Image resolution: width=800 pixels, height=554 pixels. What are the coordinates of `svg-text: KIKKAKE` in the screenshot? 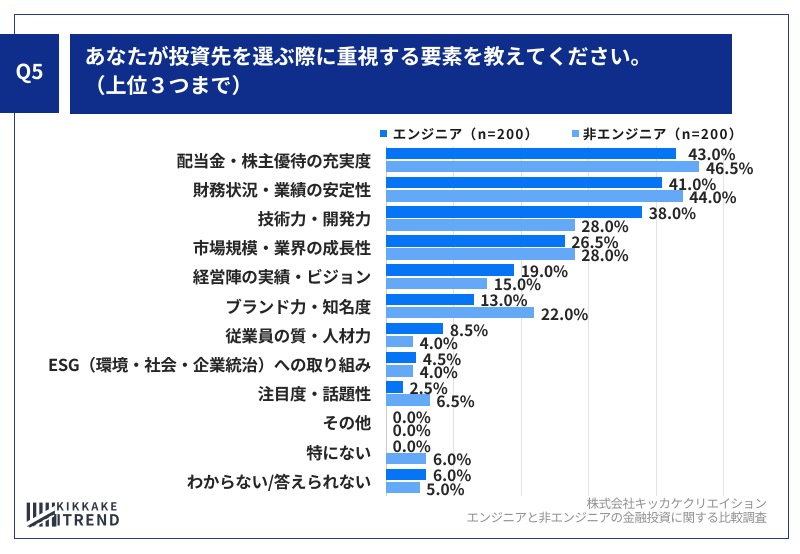 It's located at (87, 507).